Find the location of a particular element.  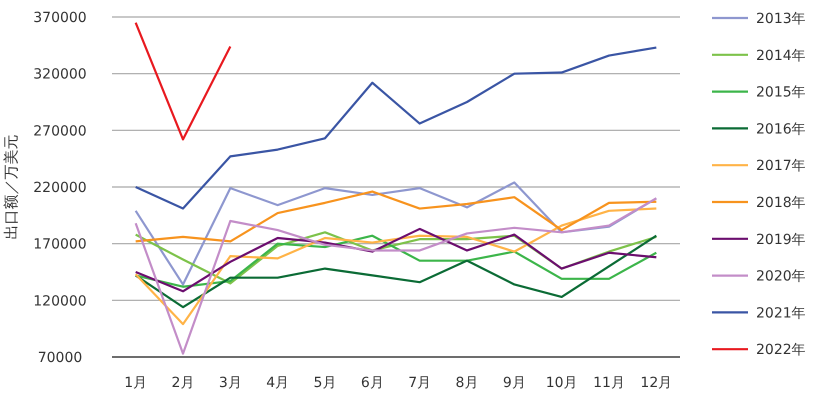

y-tick-label: 120000 is located at coordinates (60, 301).